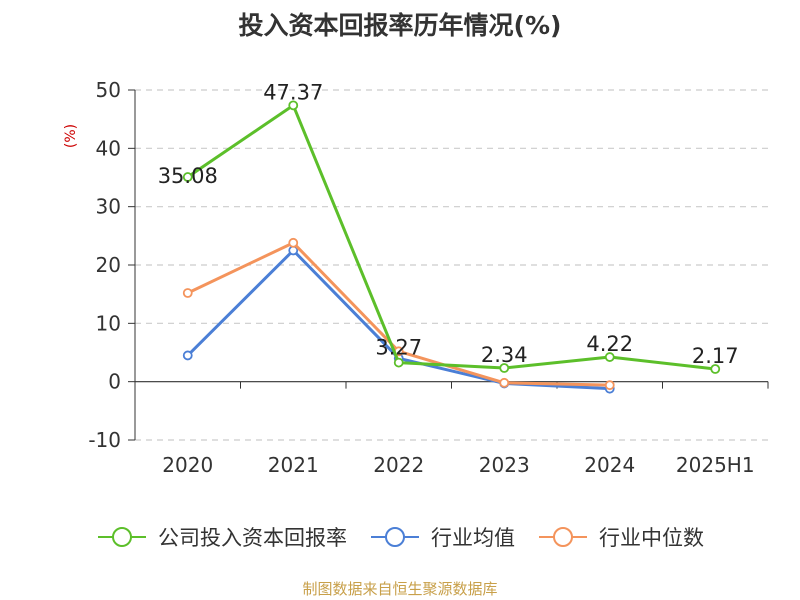 The height and width of the screenshot is (600, 800). Describe the element at coordinates (609, 465) in the screenshot. I see `x-tick-label: 2024` at that location.